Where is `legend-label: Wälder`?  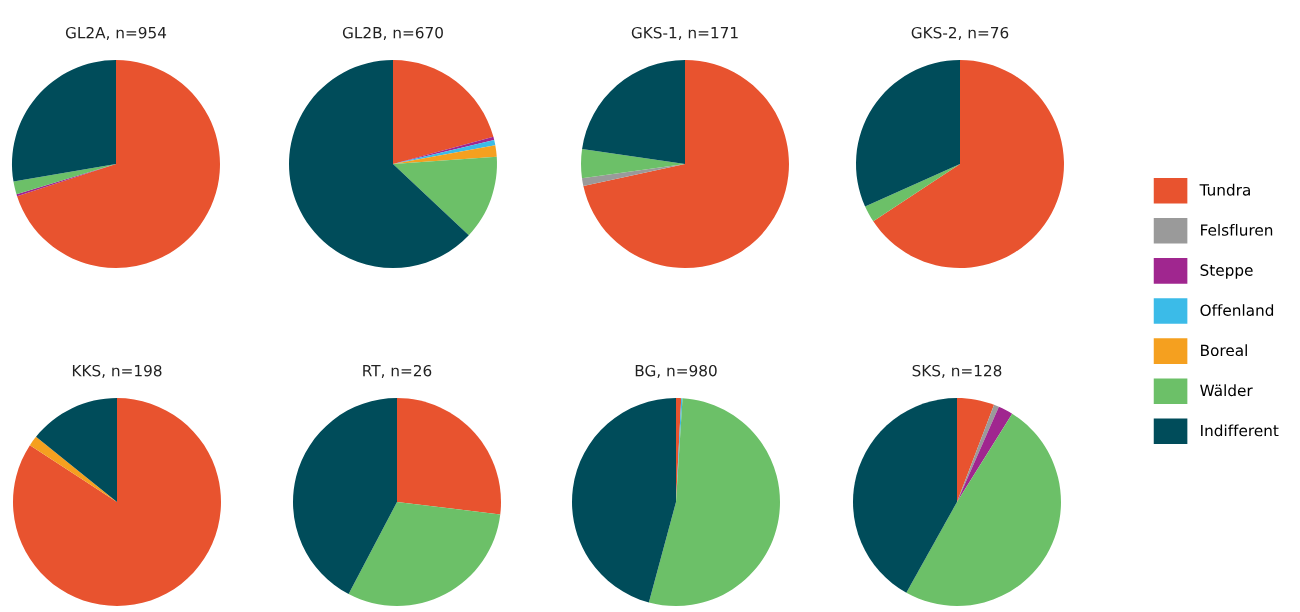
legend-label: Wälder is located at coordinates (1226, 390).